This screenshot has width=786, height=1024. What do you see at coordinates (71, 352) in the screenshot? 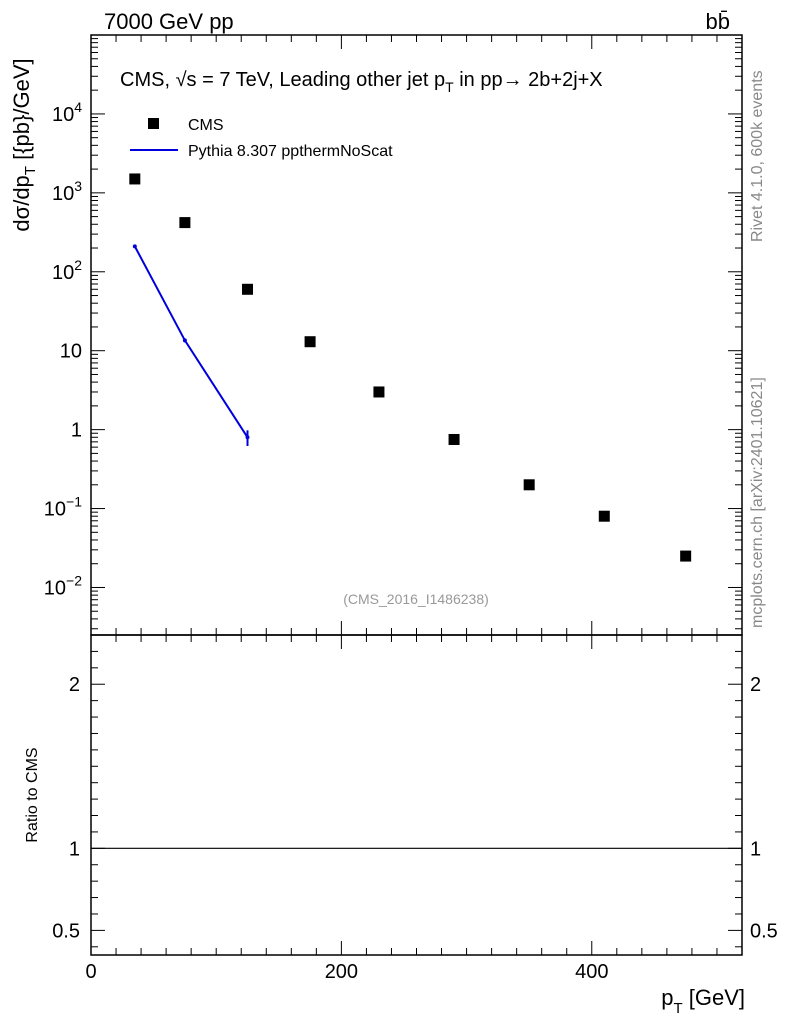
I see `y-tick-label: 10` at bounding box center [71, 352].